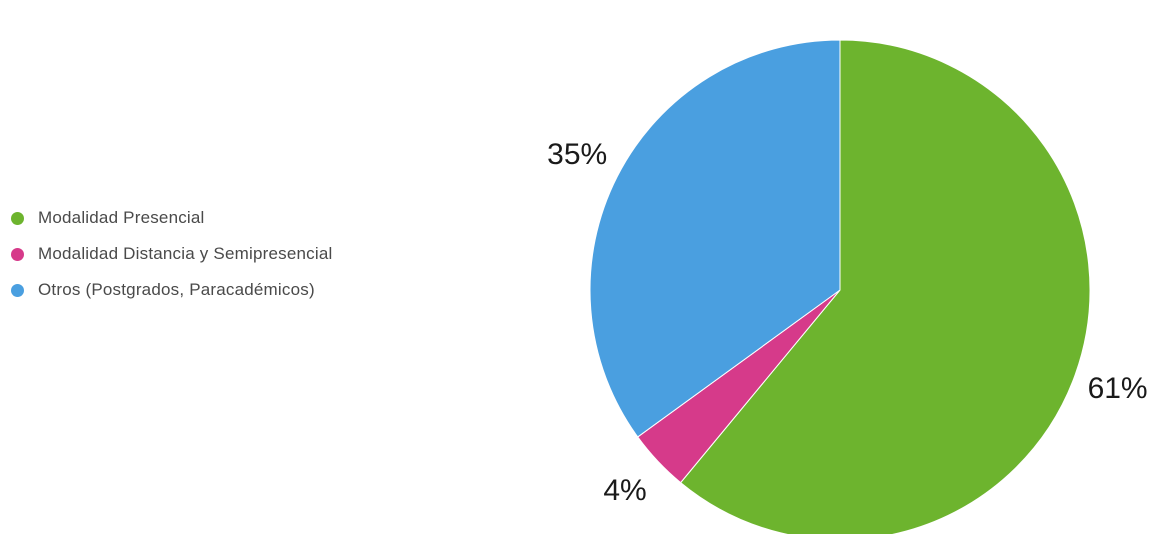 This screenshot has height=534, width=1159. Describe the element at coordinates (577, 154) in the screenshot. I see `pie-label-otros: 35%` at that location.